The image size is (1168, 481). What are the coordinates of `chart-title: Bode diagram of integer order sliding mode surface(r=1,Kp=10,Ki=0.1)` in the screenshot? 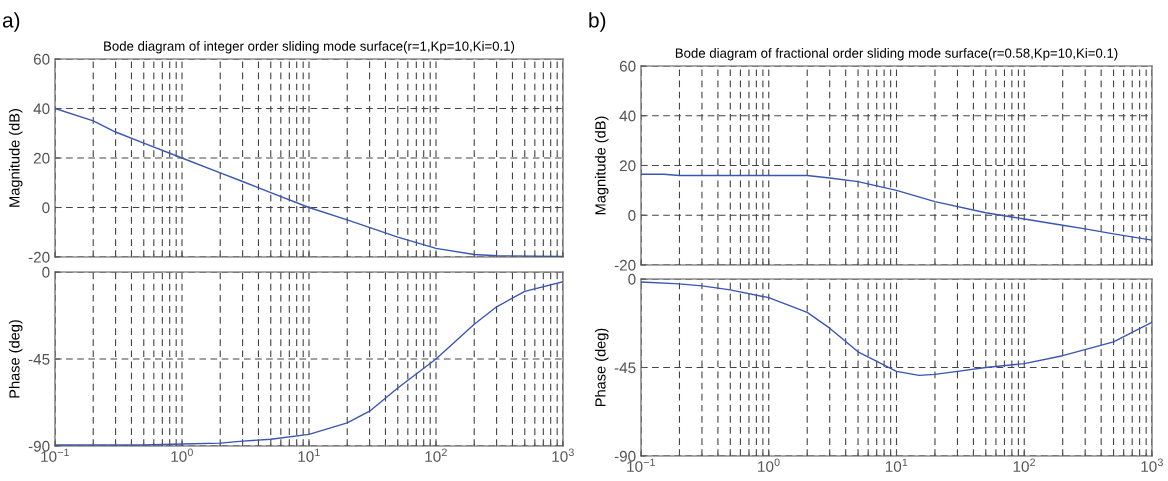 It's located at (309, 47).